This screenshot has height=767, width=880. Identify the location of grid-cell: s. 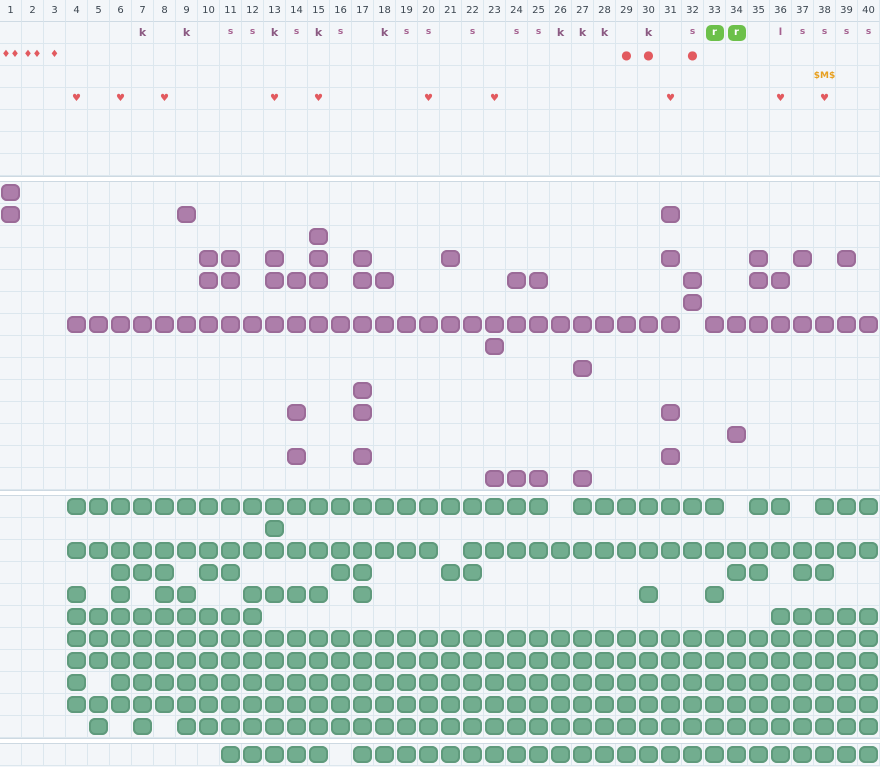
(473, 33).